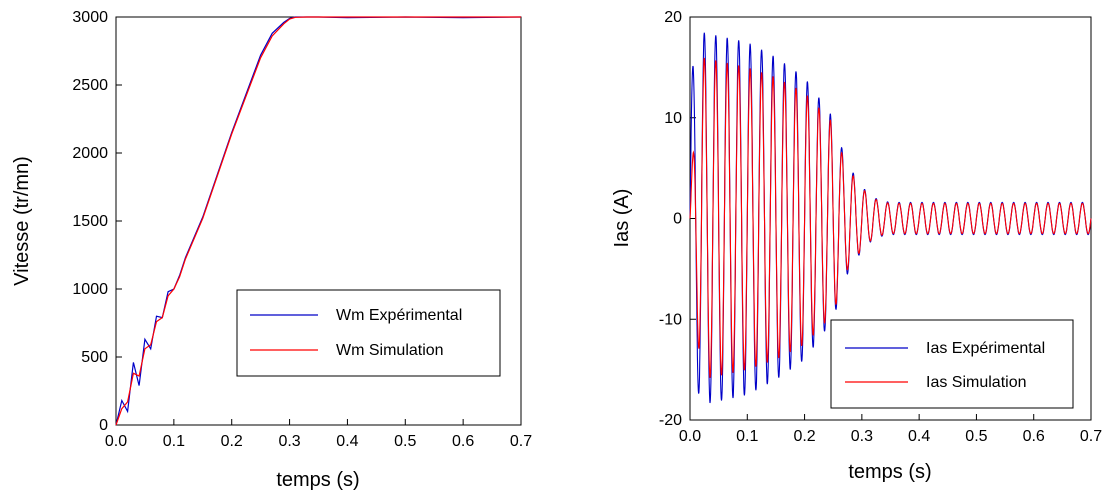 The image size is (1107, 495). I want to click on current-legend: Ias Expérimental Ias Simulation, so click(952, 364).